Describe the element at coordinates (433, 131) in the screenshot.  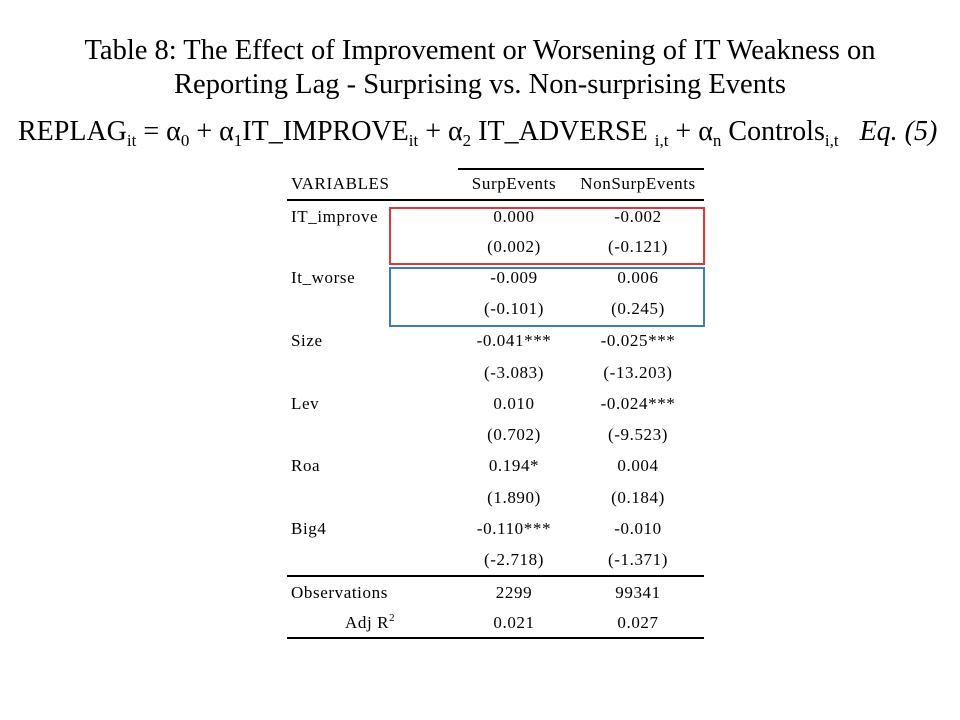
I see `eq-plus-2: +` at that location.